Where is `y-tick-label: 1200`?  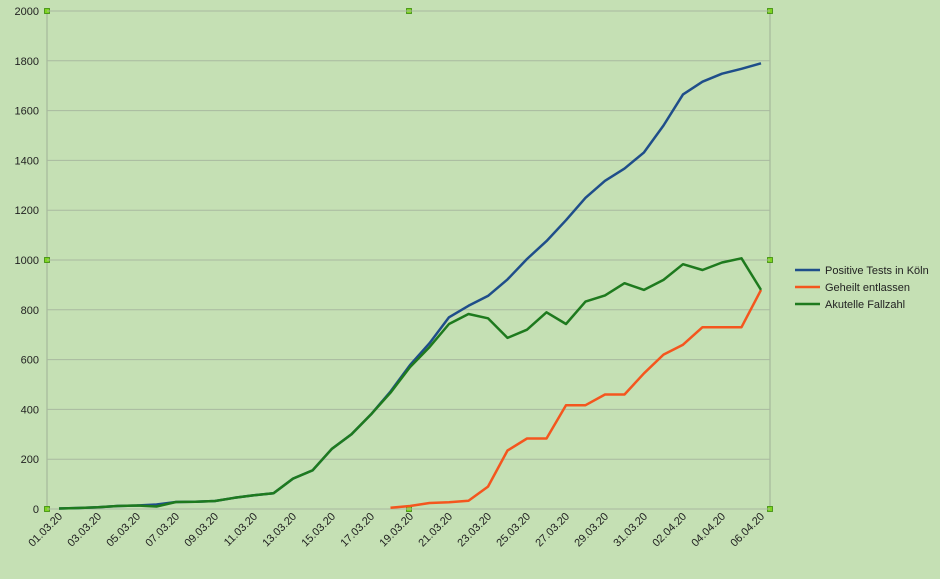
y-tick-label: 1200 is located at coordinates (27, 211).